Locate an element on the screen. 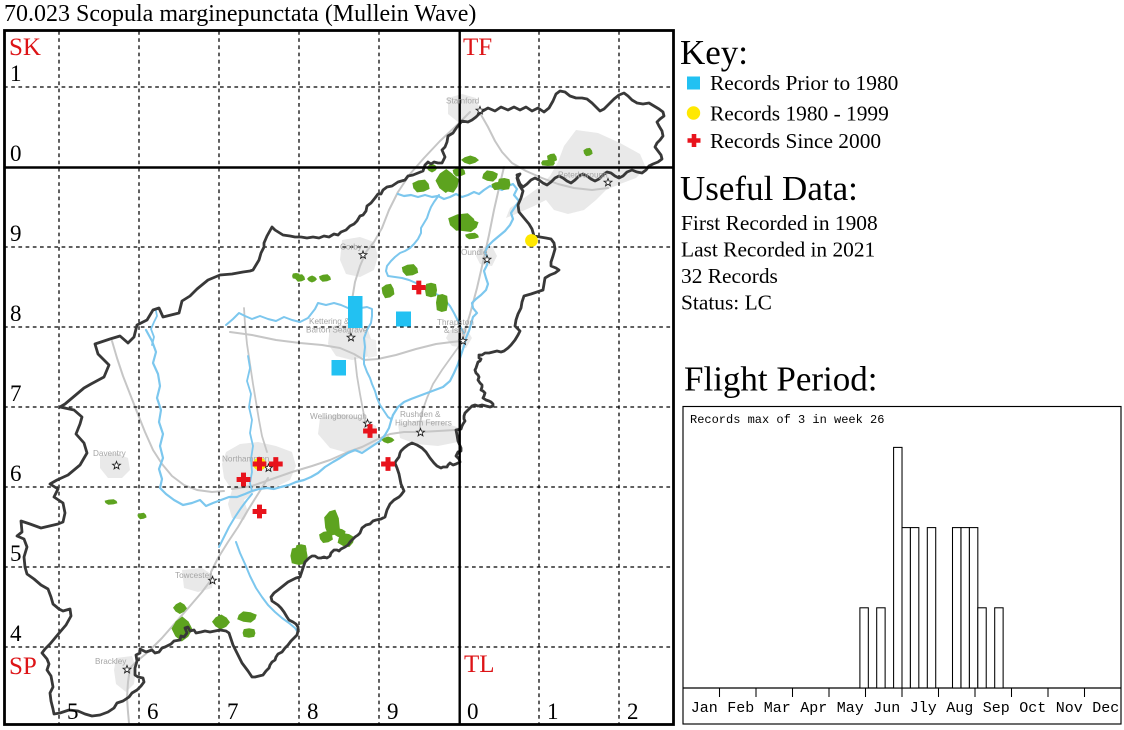 The width and height of the screenshot is (1124, 730). svg-text: Daventry is located at coordinates (110, 453).